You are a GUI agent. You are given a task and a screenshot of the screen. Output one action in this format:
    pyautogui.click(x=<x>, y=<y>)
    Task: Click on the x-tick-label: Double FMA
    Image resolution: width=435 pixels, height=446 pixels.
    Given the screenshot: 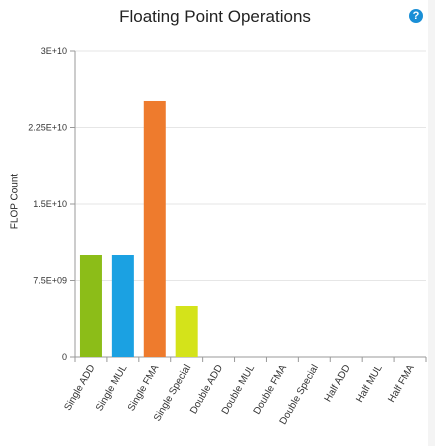 What is the action you would take?
    pyautogui.click(x=270, y=390)
    